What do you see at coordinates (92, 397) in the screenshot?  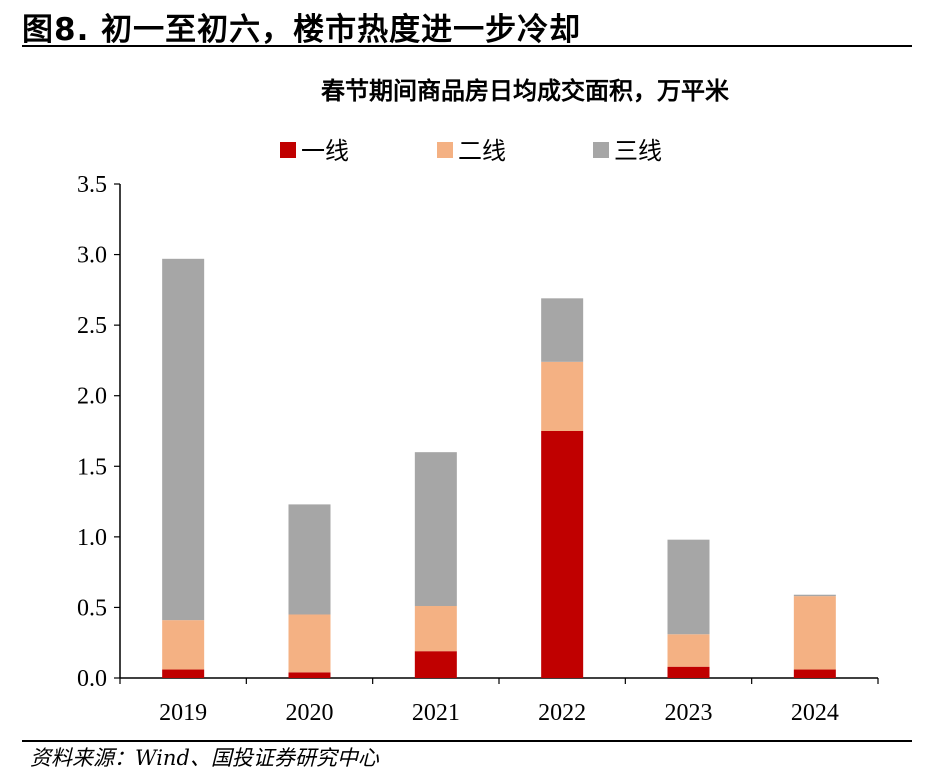 I see `y-tick-label: 2.0` at bounding box center [92, 397].